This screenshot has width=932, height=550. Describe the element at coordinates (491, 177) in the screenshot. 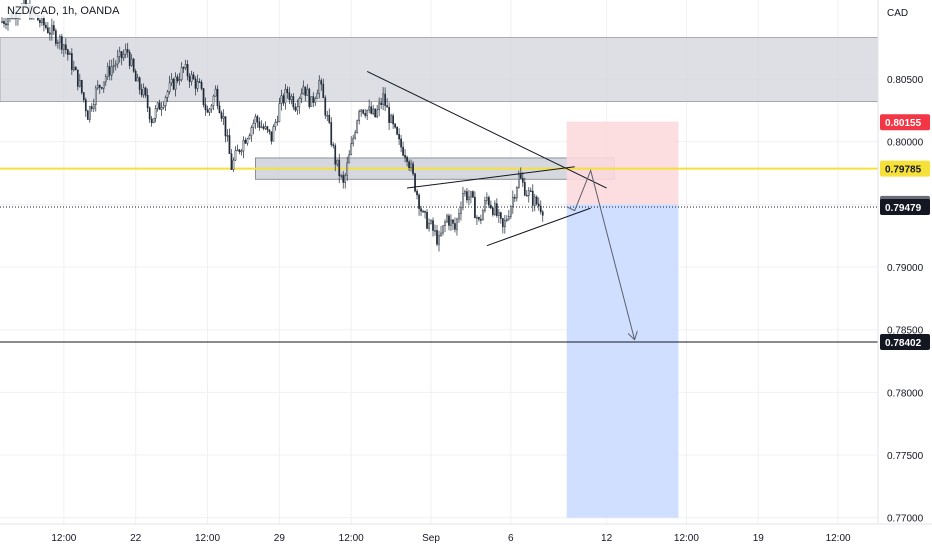

I see `trend-line` at that location.